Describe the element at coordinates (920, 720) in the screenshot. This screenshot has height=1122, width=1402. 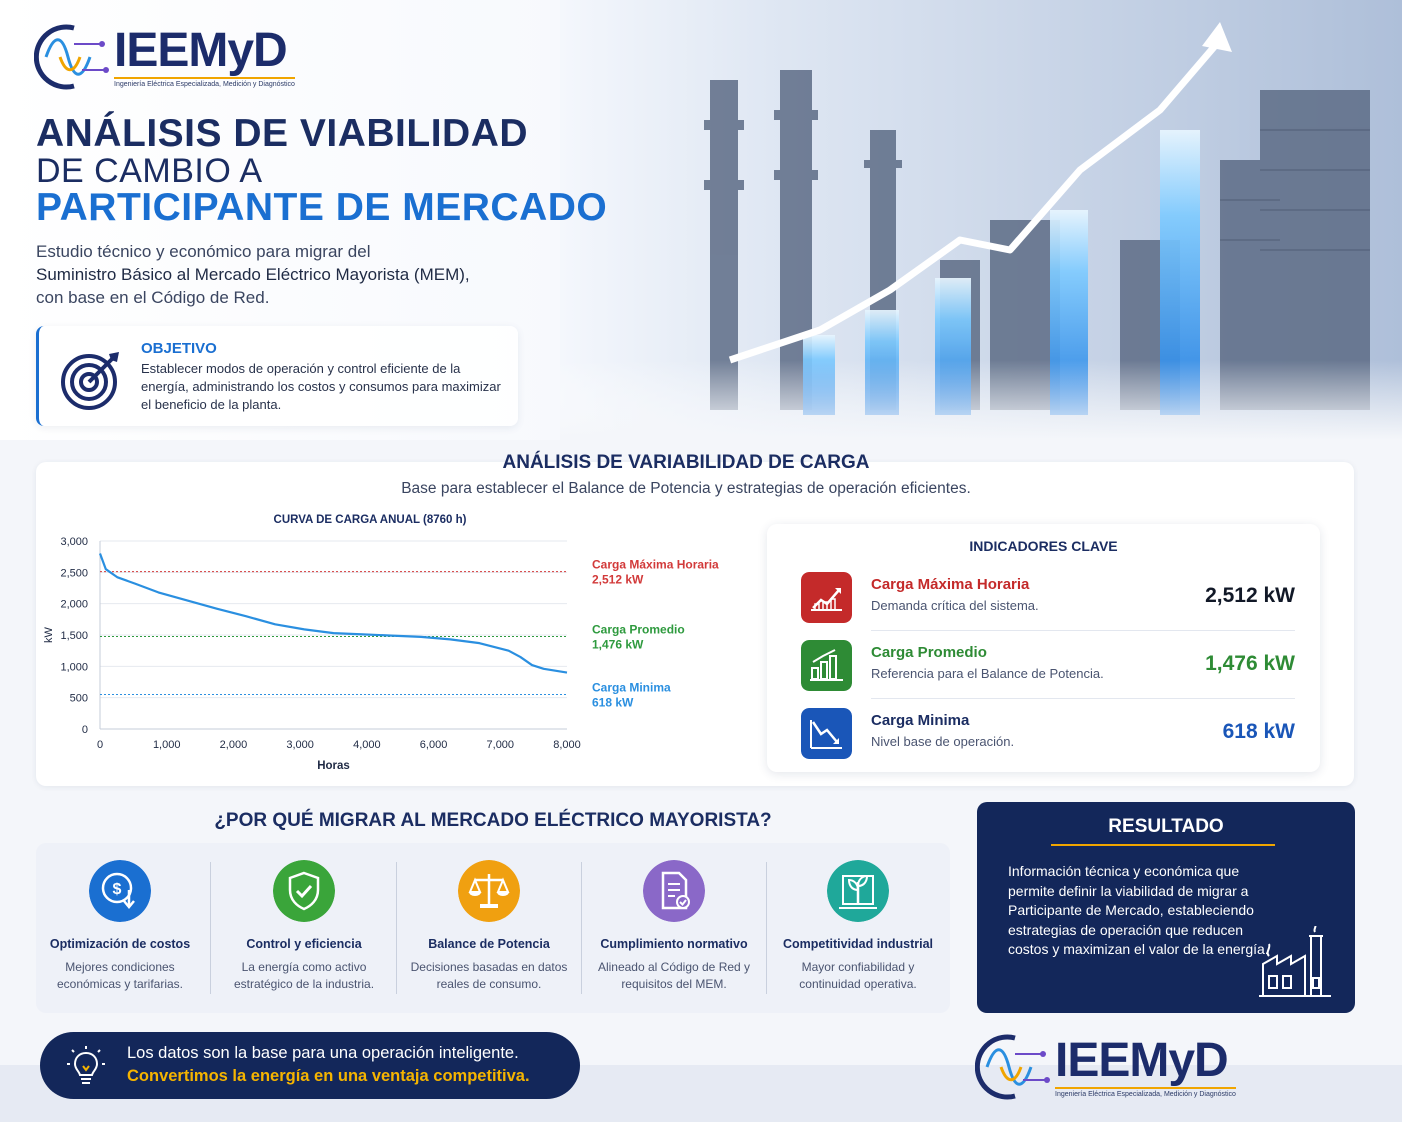
I see `kpi-min-name: Carga Minima` at that location.